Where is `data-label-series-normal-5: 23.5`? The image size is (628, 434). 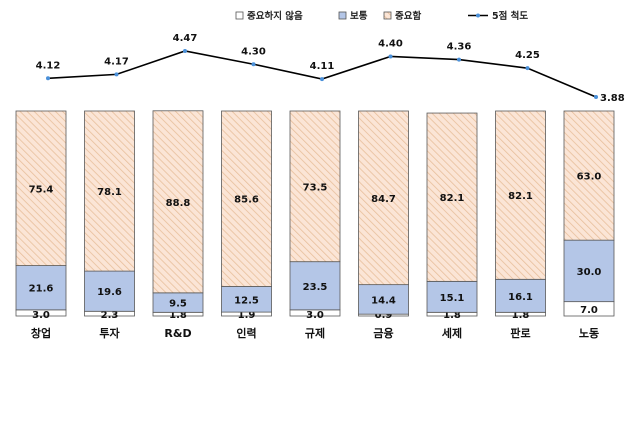
data-label-series-normal-5: 23.5 is located at coordinates (315, 287).